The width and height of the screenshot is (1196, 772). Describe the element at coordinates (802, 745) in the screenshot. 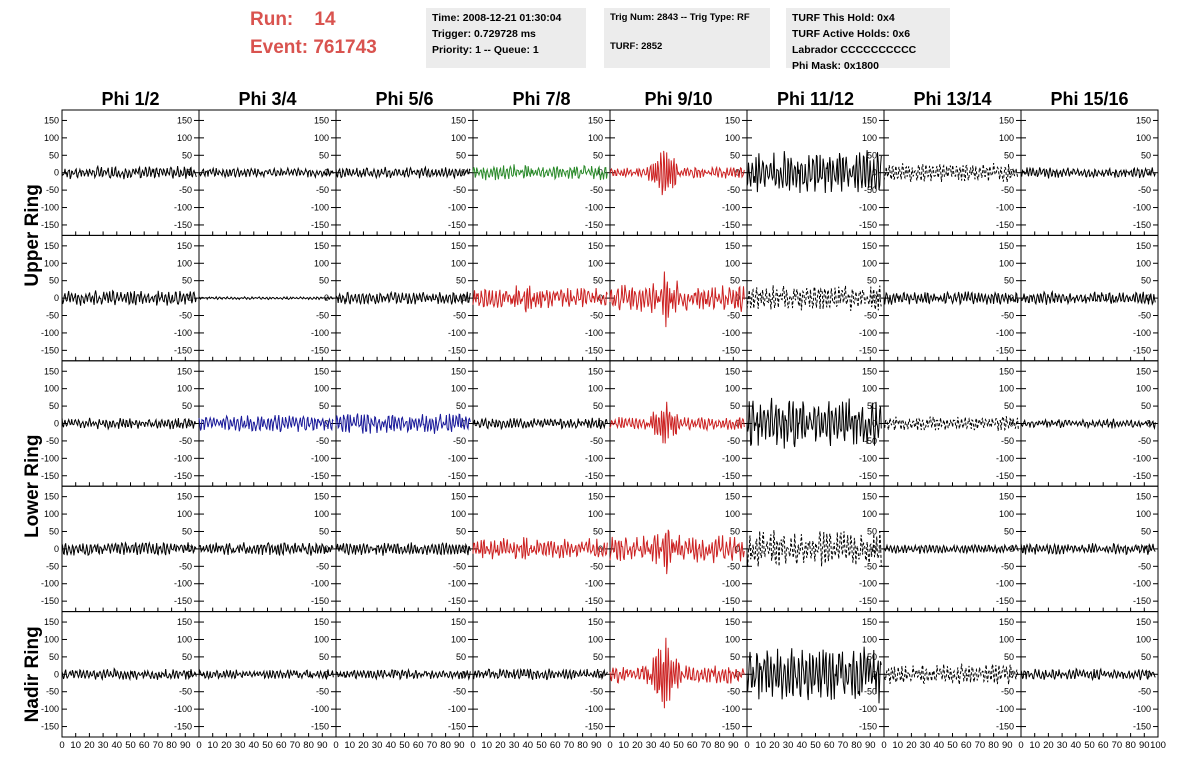

I see `x-tick-label: 40` at that location.